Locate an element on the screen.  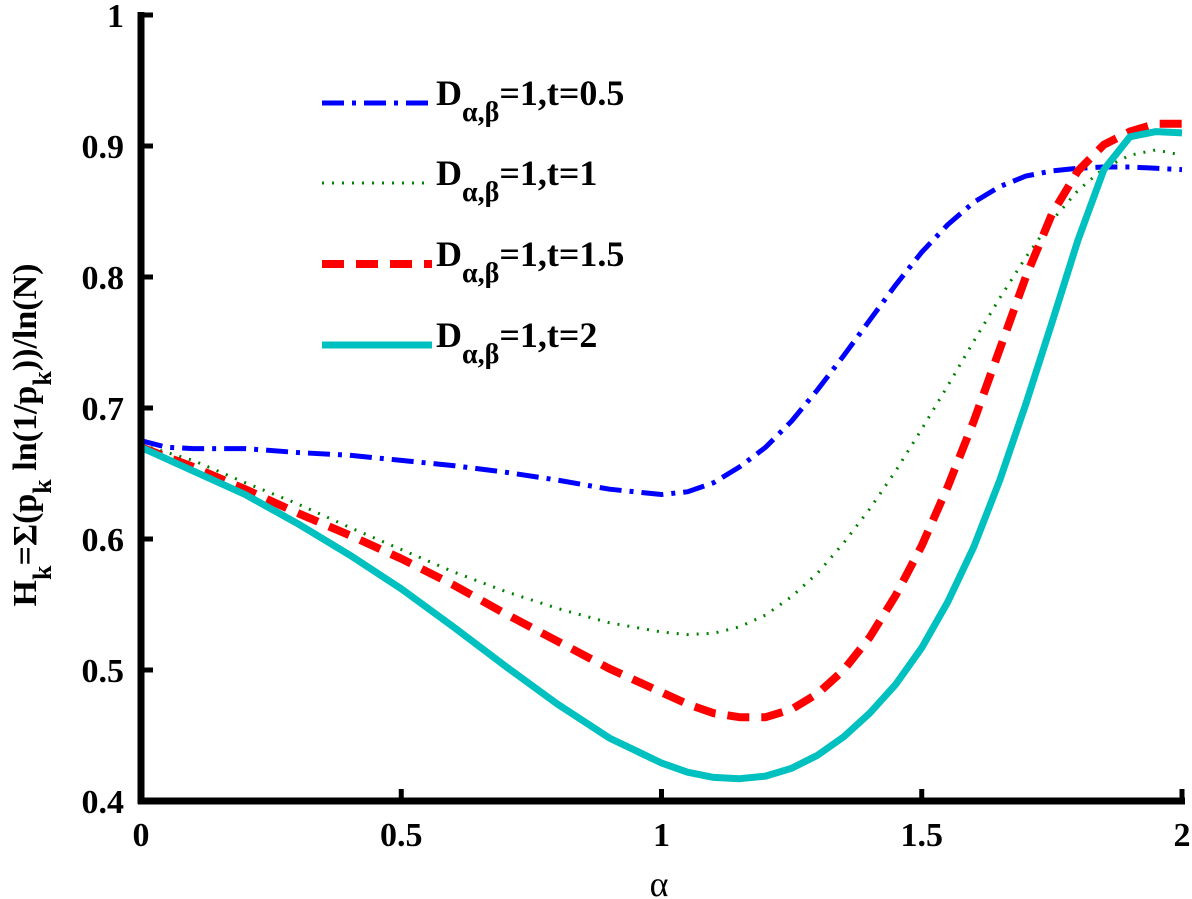
legend-item-1: Dα,β=1,t=0.5 is located at coordinates (473, 100).